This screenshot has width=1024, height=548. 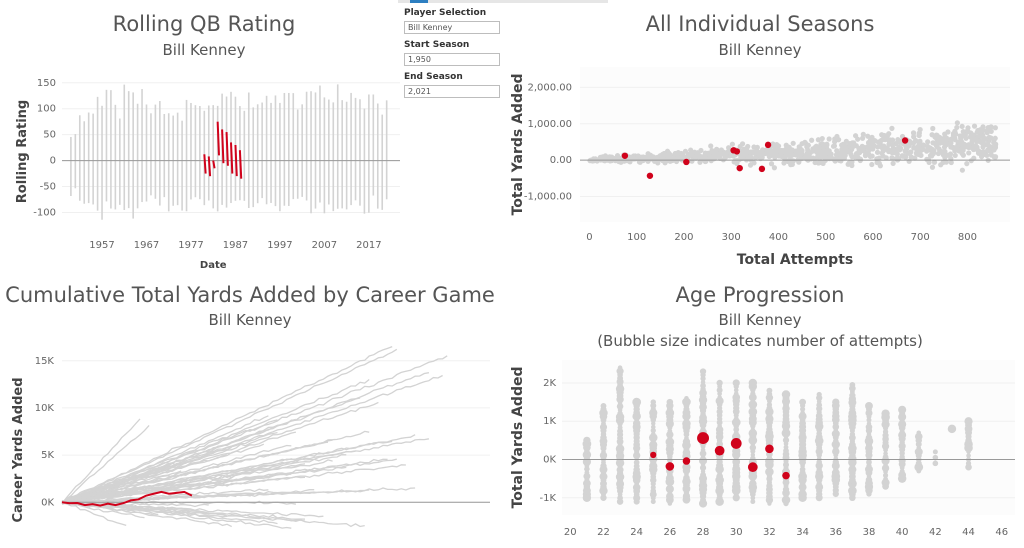 What do you see at coordinates (53, 161) in the screenshot?
I see `y-tick-label: 0` at bounding box center [53, 161].